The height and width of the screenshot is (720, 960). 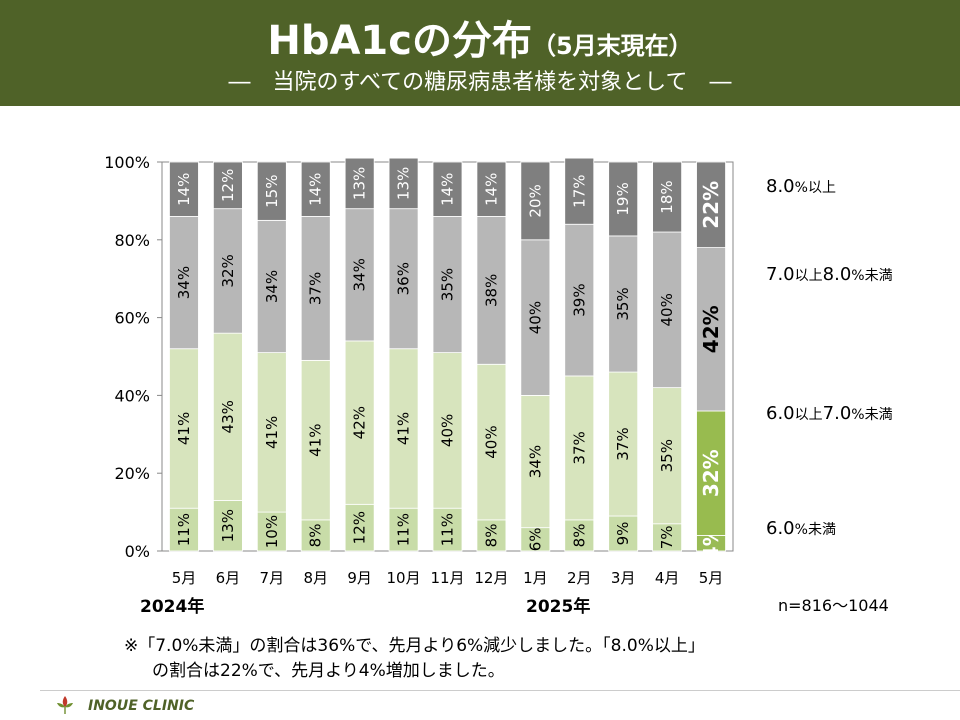 I want to click on note-line-2: の割合は22%で、先月より4%増加しました。, so click(x=328, y=671).